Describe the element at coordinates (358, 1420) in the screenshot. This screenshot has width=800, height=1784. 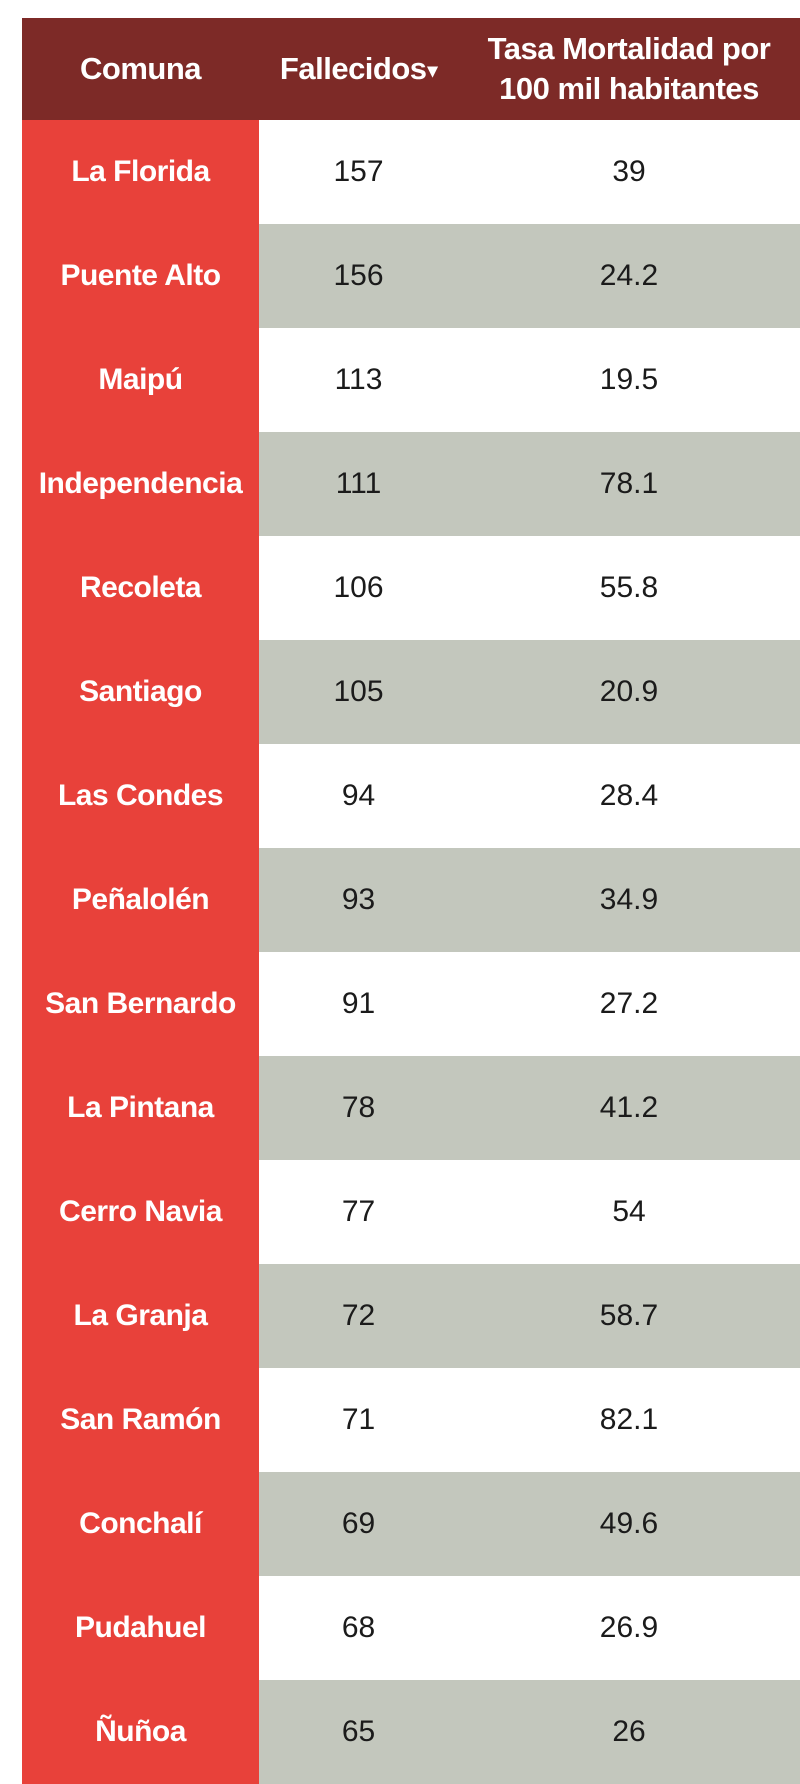
I see `cell-fallecidos: 71` at that location.